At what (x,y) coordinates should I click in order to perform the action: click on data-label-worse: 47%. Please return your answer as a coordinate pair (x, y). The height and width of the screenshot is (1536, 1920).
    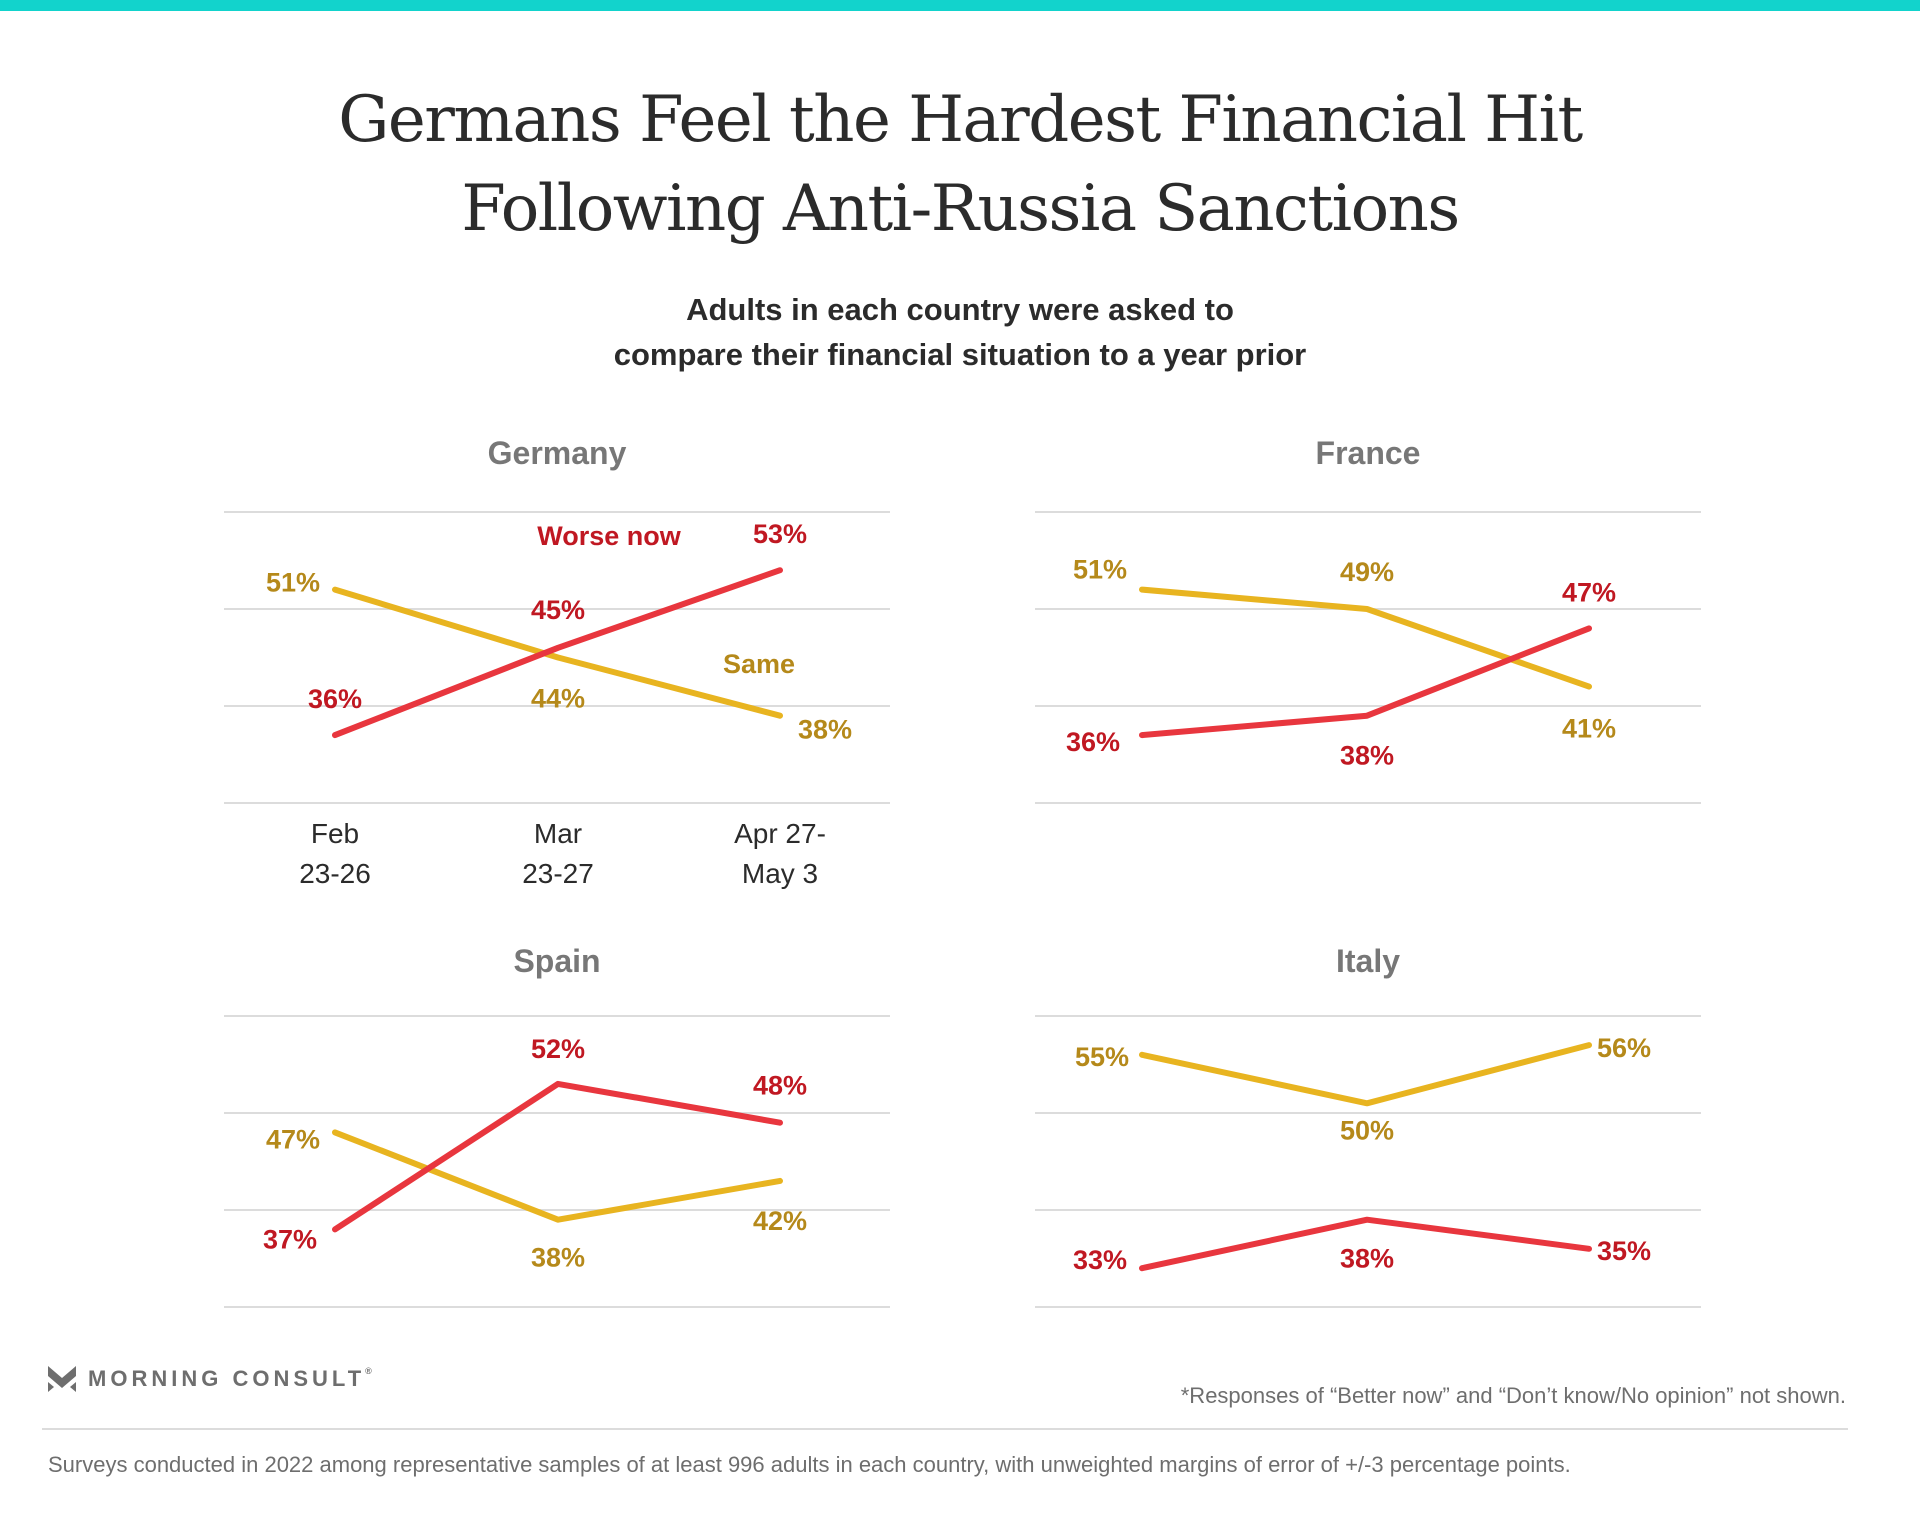
    Looking at the image, I should click on (1589, 592).